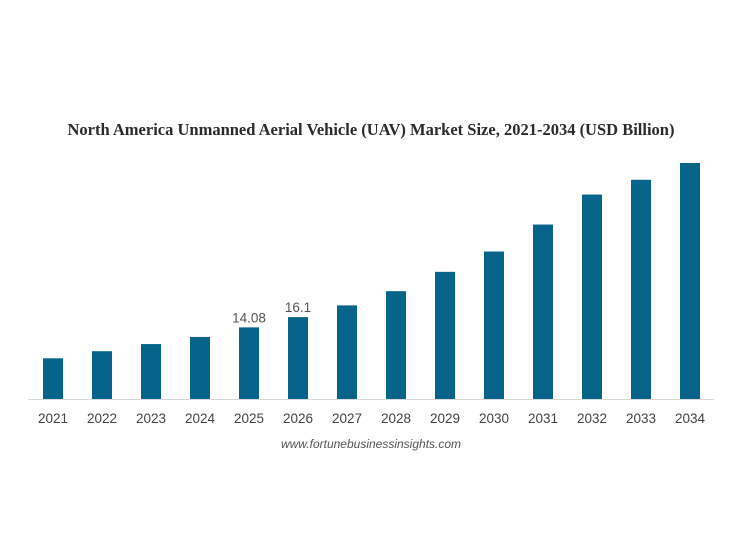  What do you see at coordinates (249, 418) in the screenshot?
I see `x-tick-label: 2025` at bounding box center [249, 418].